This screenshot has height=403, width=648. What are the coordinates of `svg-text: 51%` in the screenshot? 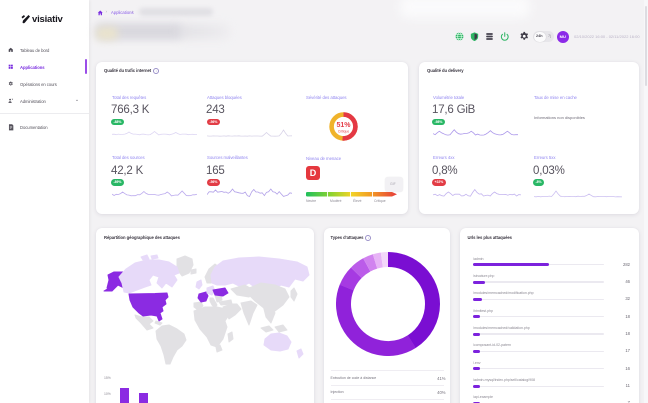 It's located at (343, 125).